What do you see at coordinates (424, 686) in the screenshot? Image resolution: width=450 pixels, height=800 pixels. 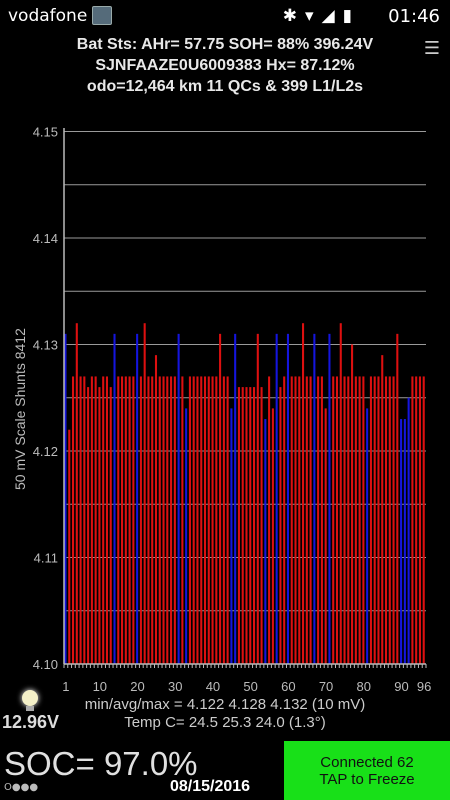 I see `x-tick-label: 96` at bounding box center [424, 686].